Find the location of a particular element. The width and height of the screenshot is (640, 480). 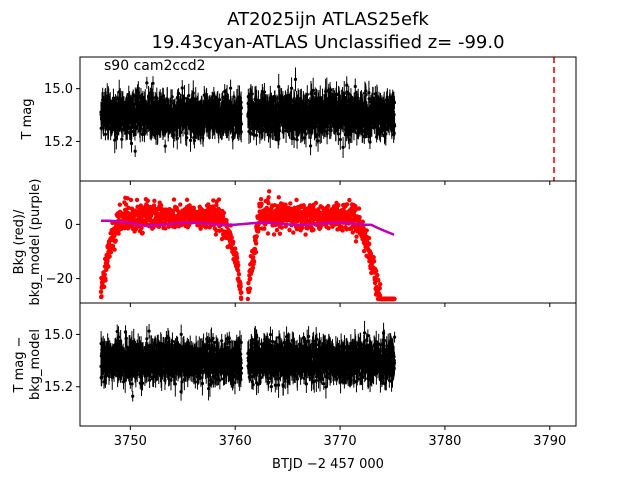

series-bkg is located at coordinates (247, 245).